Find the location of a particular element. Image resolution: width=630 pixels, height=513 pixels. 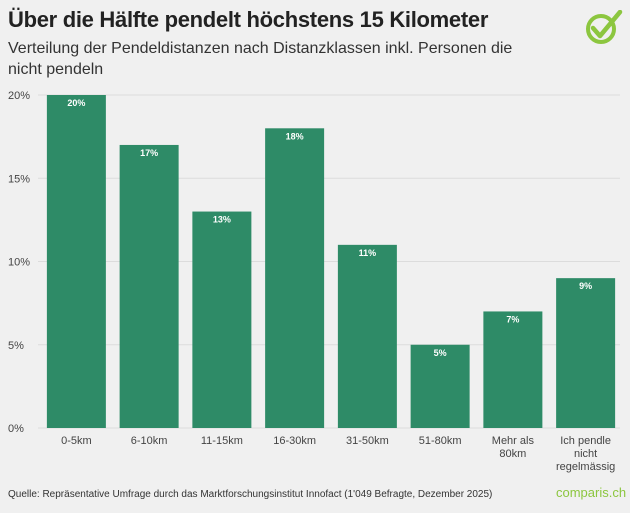

x-tick-label: Ich pendle nicht regelmässig is located at coordinates (585, 454).